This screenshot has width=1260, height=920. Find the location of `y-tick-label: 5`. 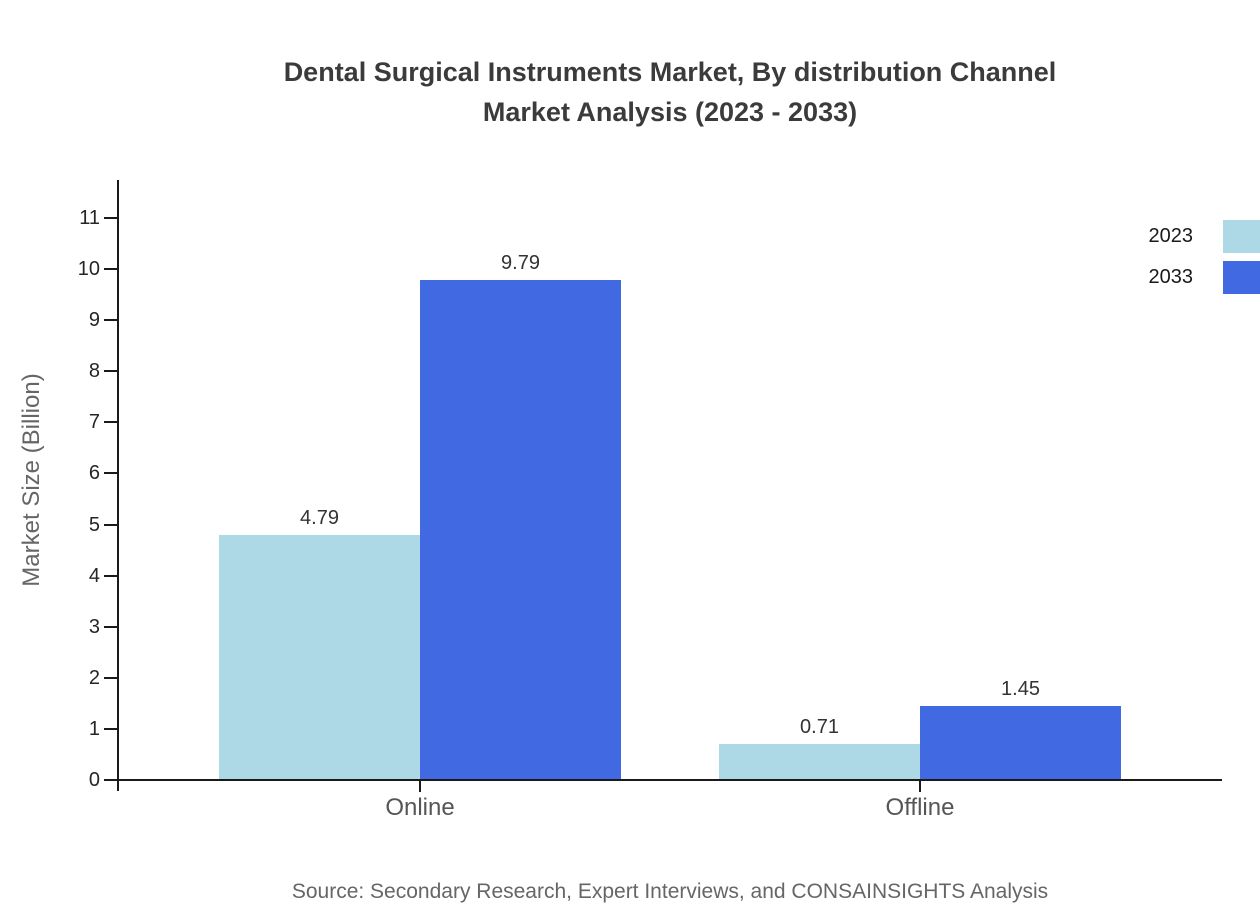

y-tick-label: 5 is located at coordinates (94, 524).